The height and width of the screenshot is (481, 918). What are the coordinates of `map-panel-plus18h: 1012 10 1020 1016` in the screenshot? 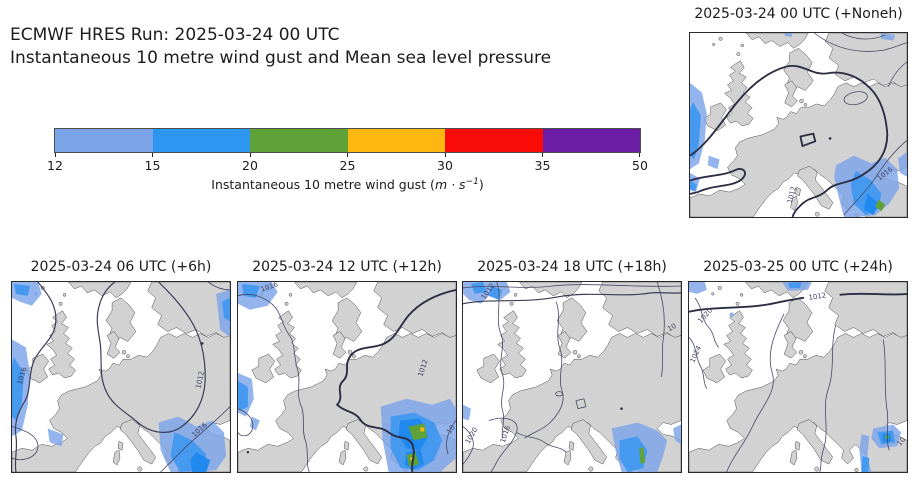 It's located at (572, 377).